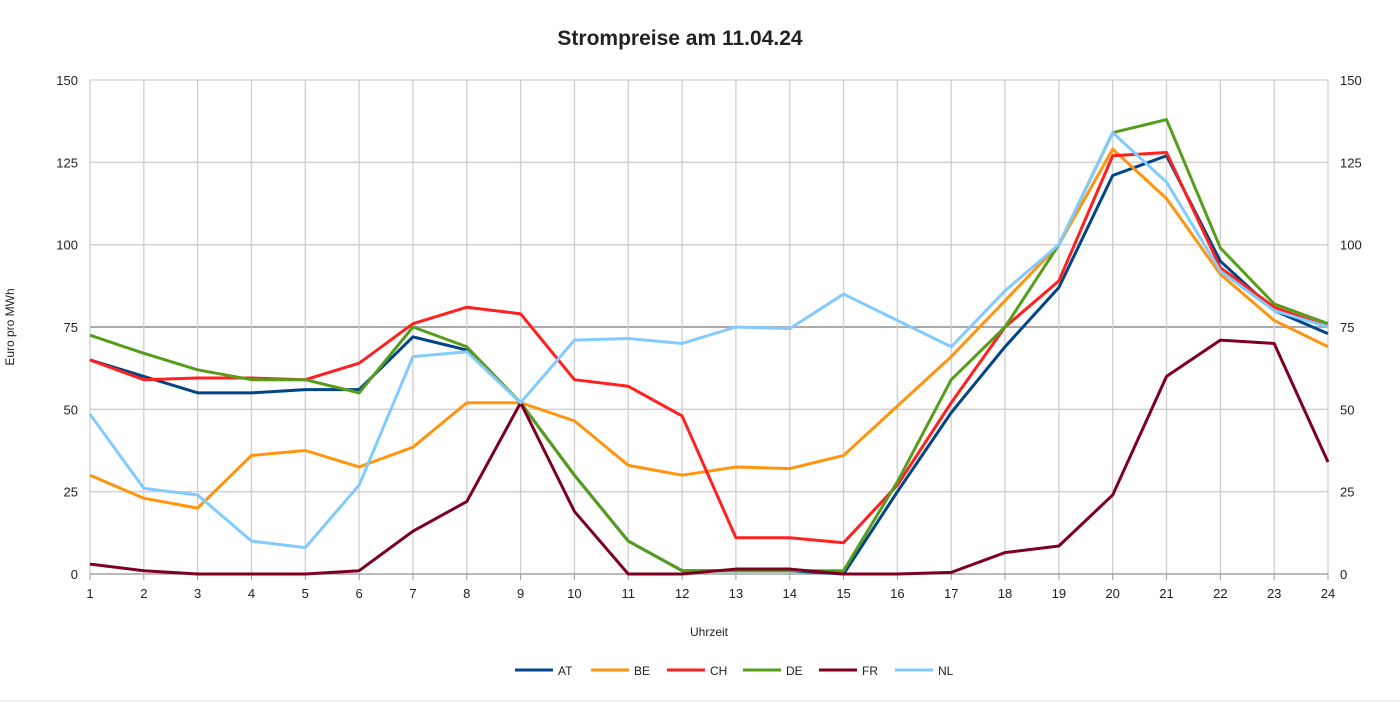  Describe the element at coordinates (197, 593) in the screenshot. I see `x-tick-label: 3` at that location.